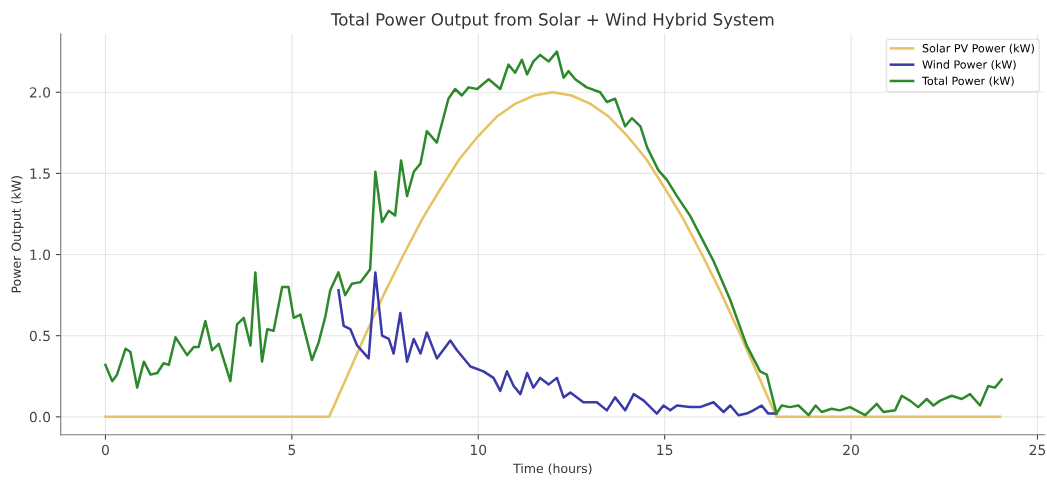  Describe the element at coordinates (557, 344) in the screenshot. I see `line-series` at that location.